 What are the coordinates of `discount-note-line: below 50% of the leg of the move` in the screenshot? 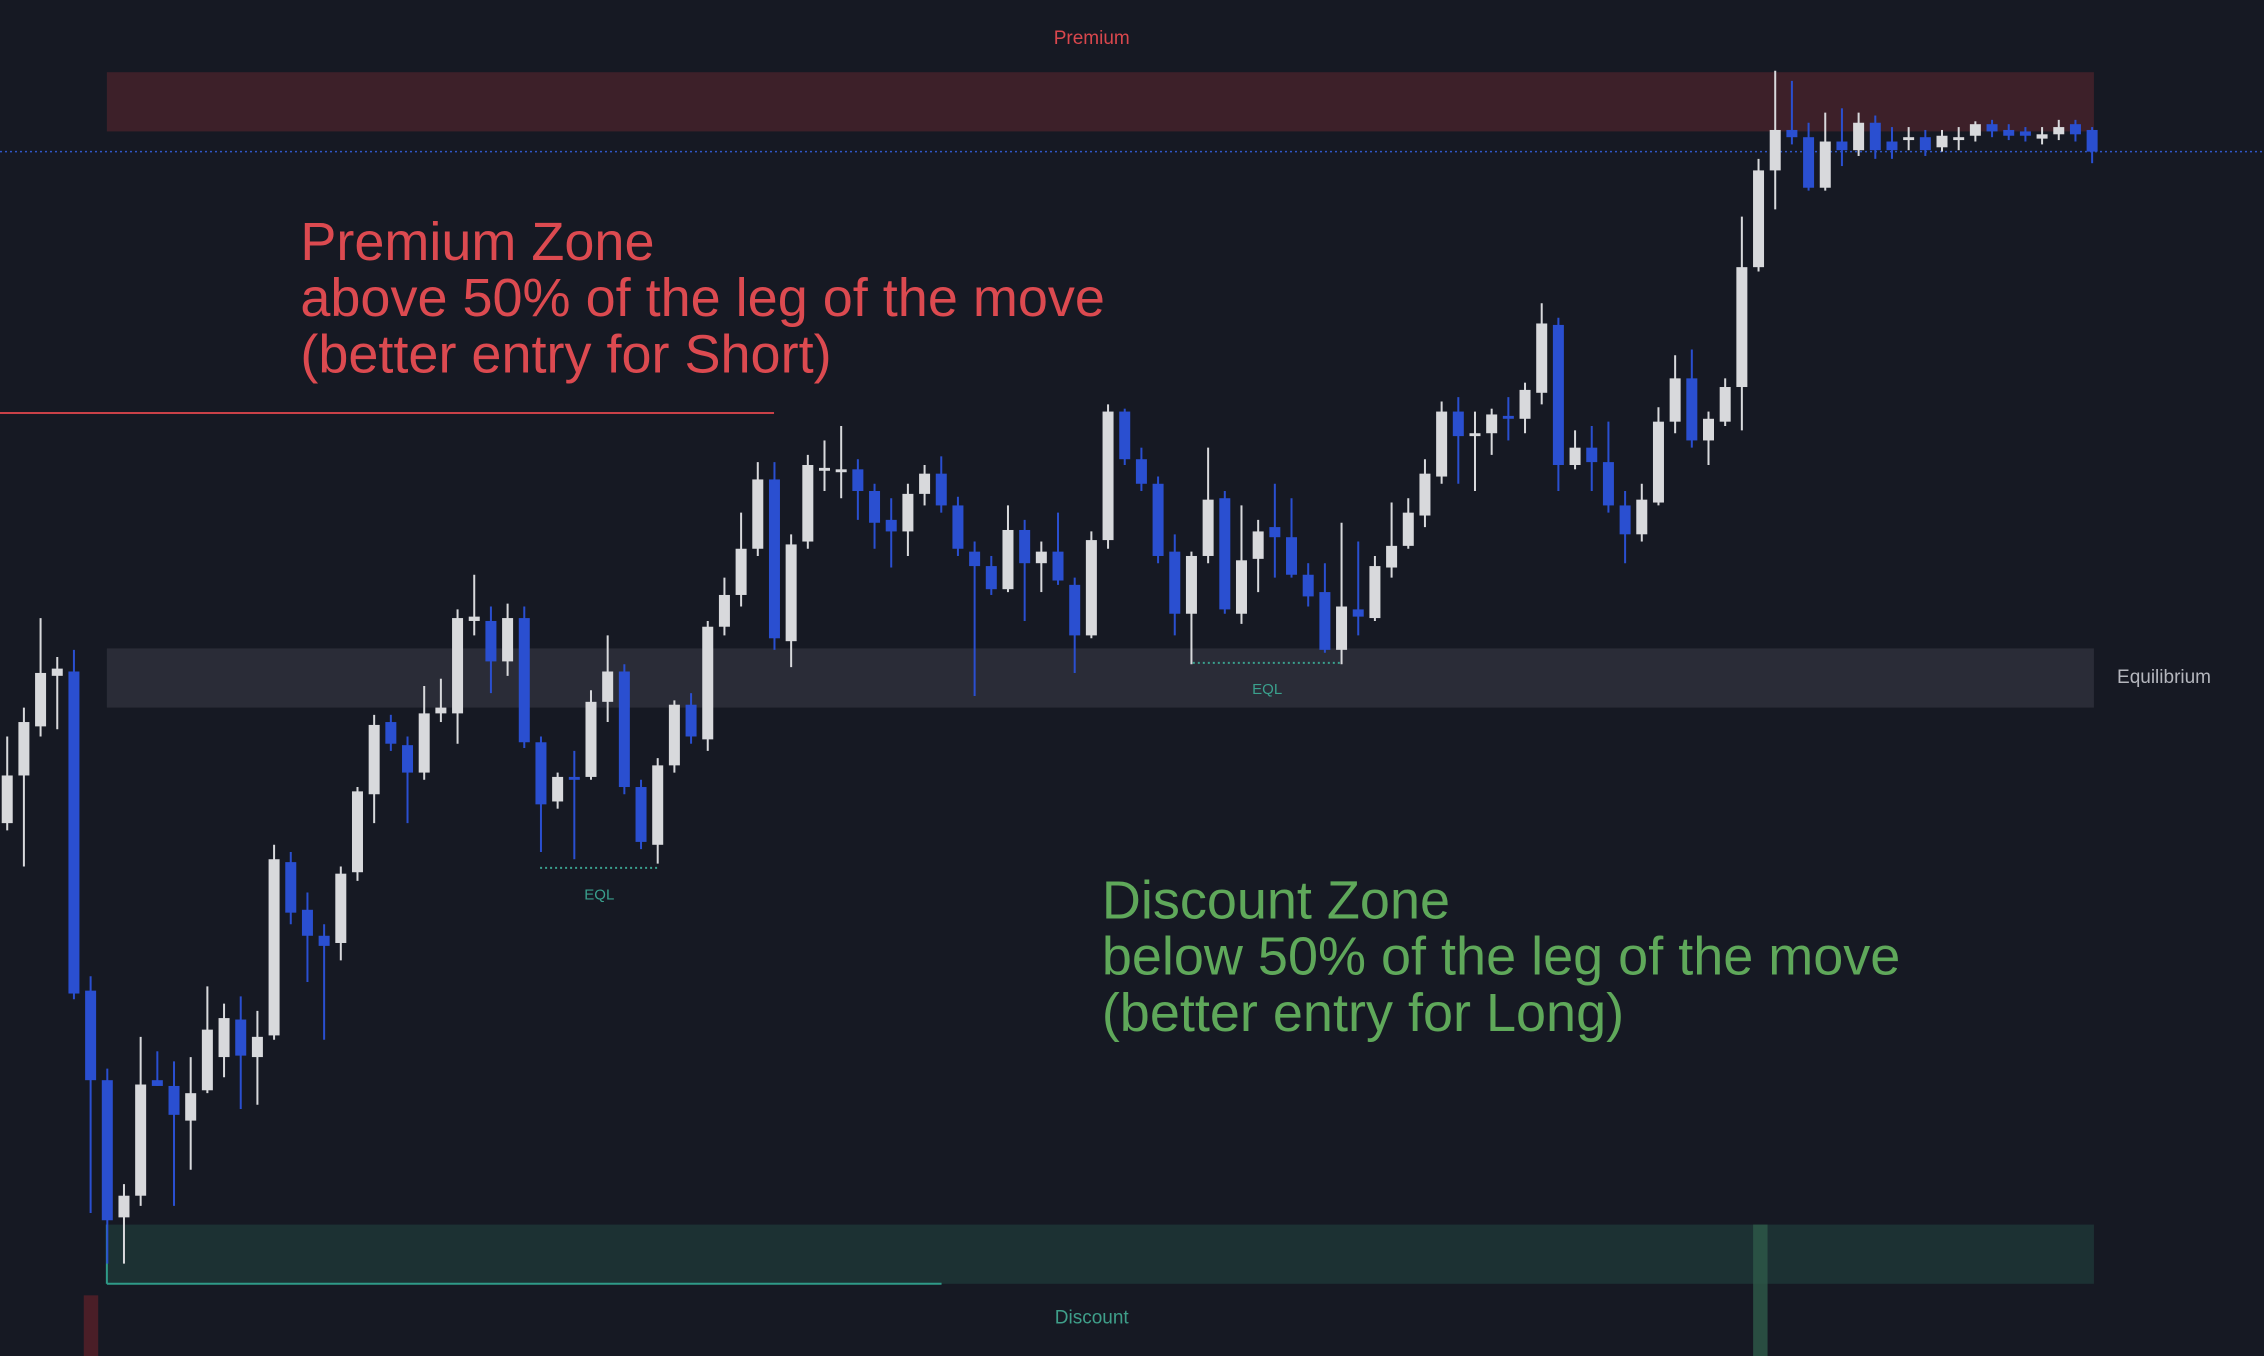 It's located at (1501, 957).